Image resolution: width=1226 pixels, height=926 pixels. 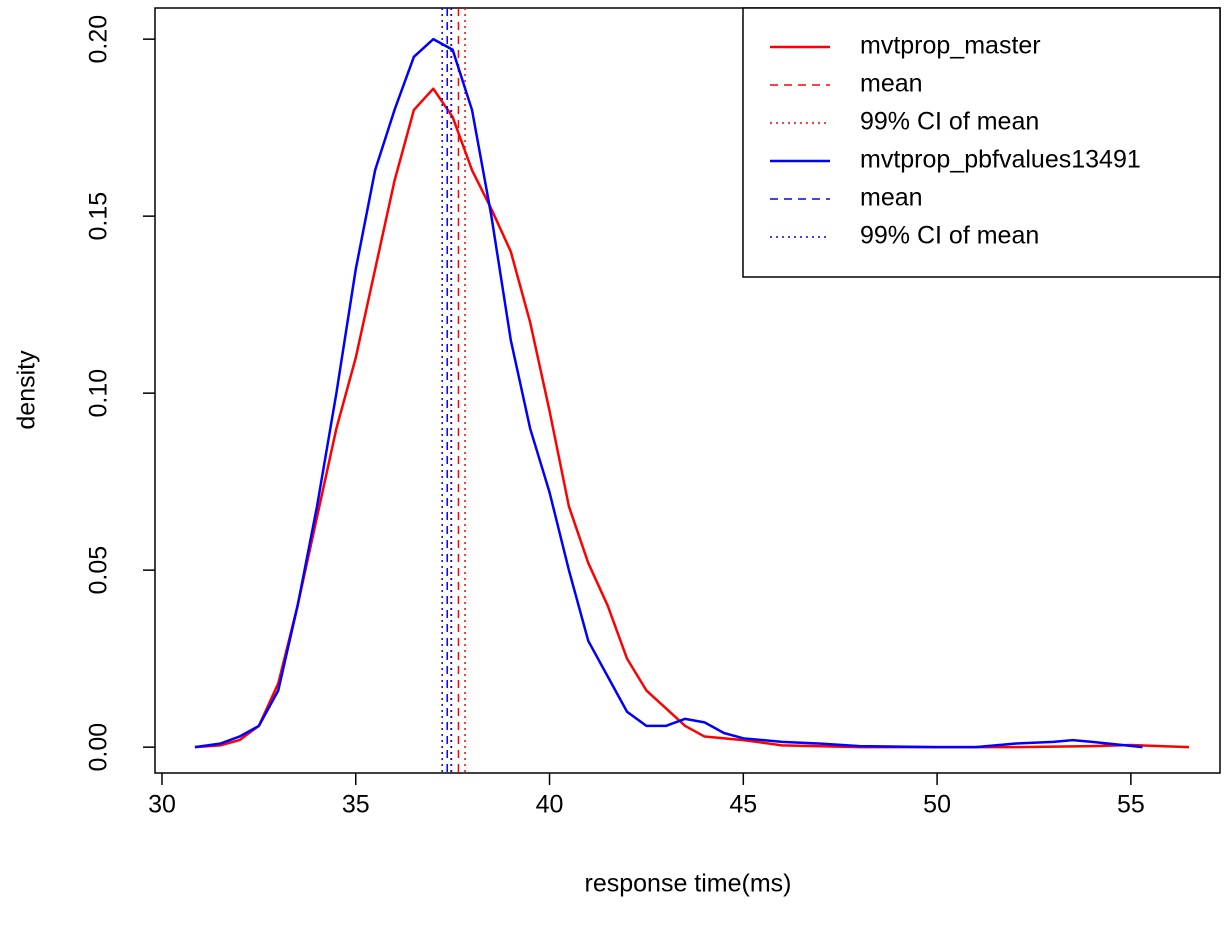 What do you see at coordinates (356, 805) in the screenshot?
I see `x-tick-label: 35` at bounding box center [356, 805].